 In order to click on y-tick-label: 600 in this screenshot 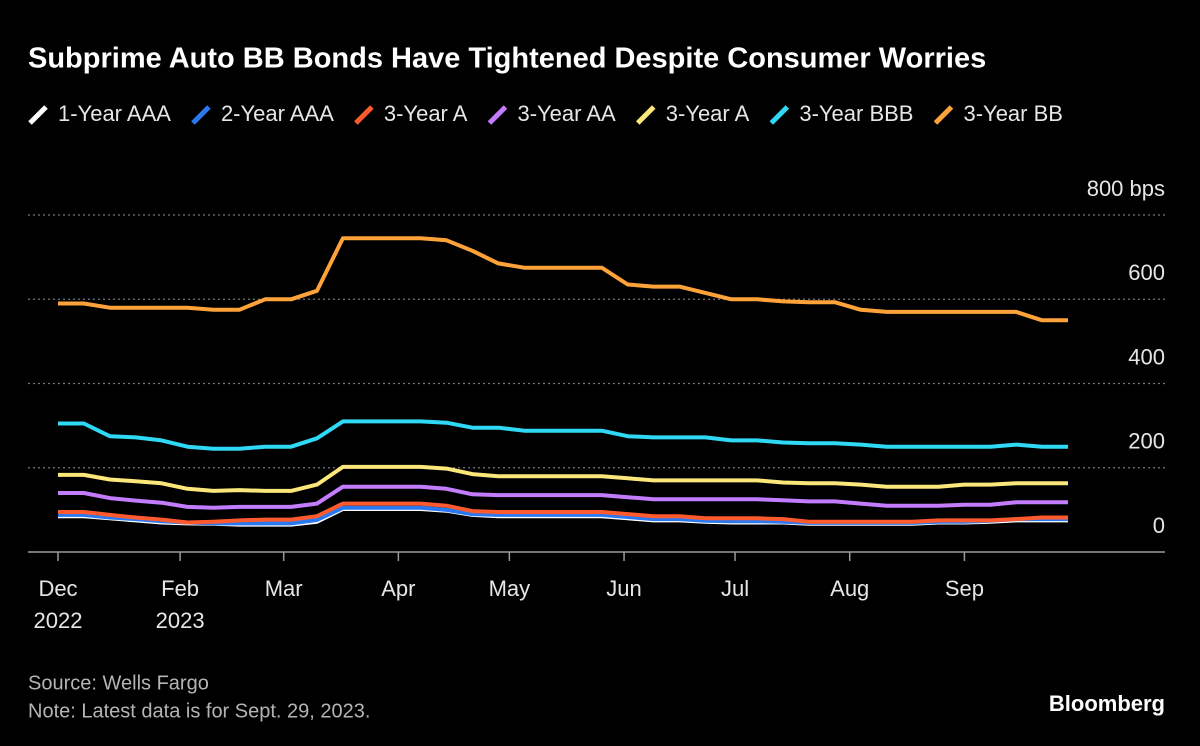, I will do `click(1146, 272)`.